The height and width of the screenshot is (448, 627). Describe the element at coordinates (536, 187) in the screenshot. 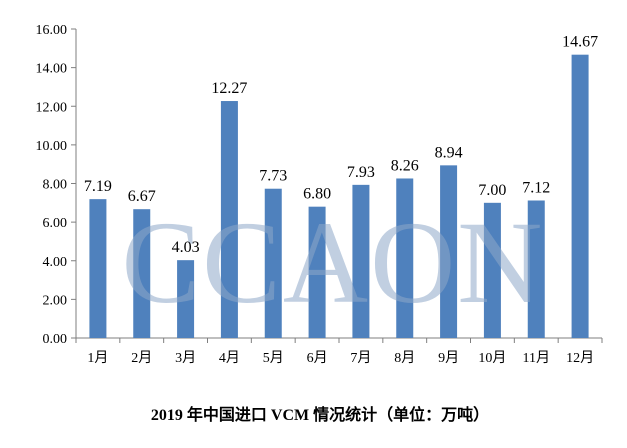

I see `data-label: 7.12` at that location.